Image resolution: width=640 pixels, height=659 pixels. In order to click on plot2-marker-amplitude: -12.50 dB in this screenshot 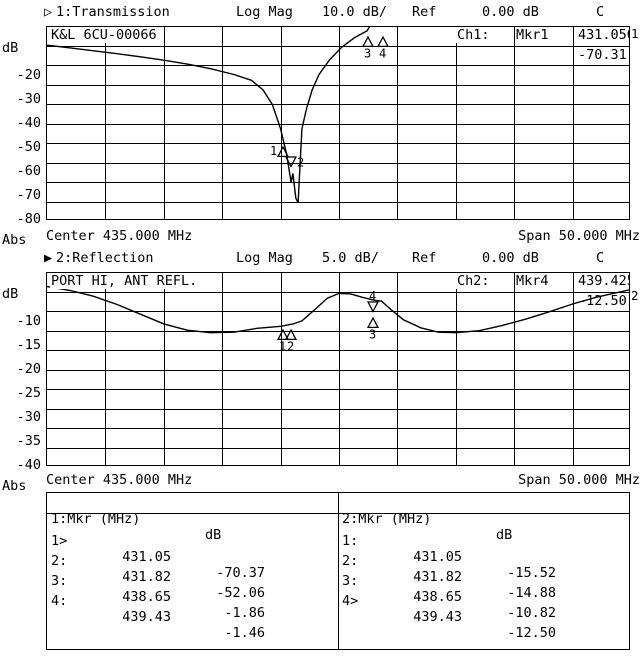, I will do `click(602, 301)`.